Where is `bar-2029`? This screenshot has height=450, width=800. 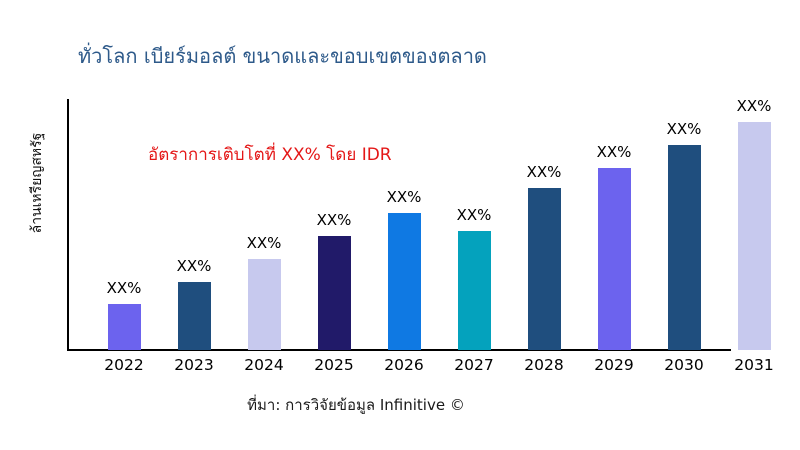 bar-2029 is located at coordinates (614, 259).